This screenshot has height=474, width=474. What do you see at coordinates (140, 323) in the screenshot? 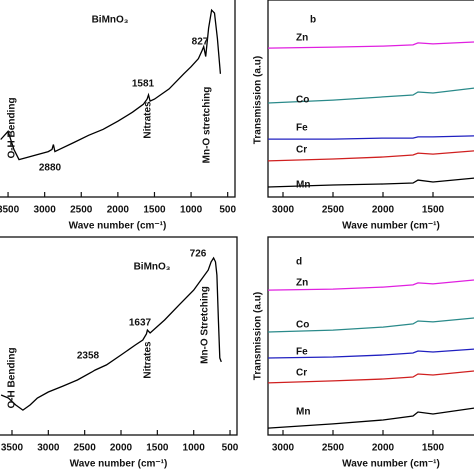
I see `annotation: 1637` at bounding box center [140, 323].